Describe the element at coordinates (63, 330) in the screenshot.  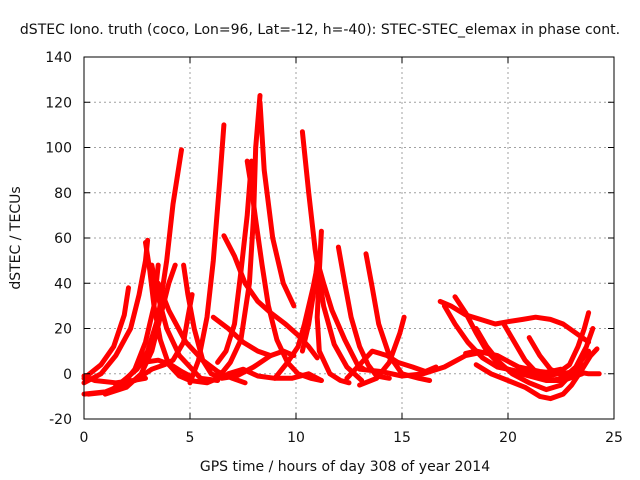
I see `y-tick-label: 20` at that location.